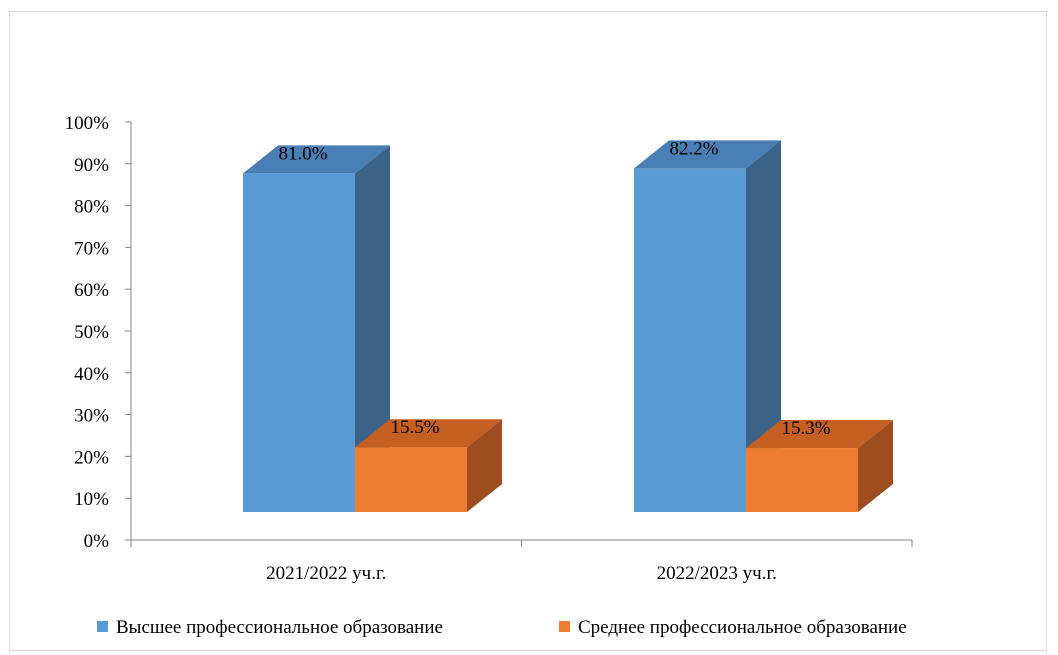 Image resolution: width=1058 pixels, height=655 pixels. Describe the element at coordinates (91, 332) in the screenshot. I see `y-tick-label: 50%` at that location.